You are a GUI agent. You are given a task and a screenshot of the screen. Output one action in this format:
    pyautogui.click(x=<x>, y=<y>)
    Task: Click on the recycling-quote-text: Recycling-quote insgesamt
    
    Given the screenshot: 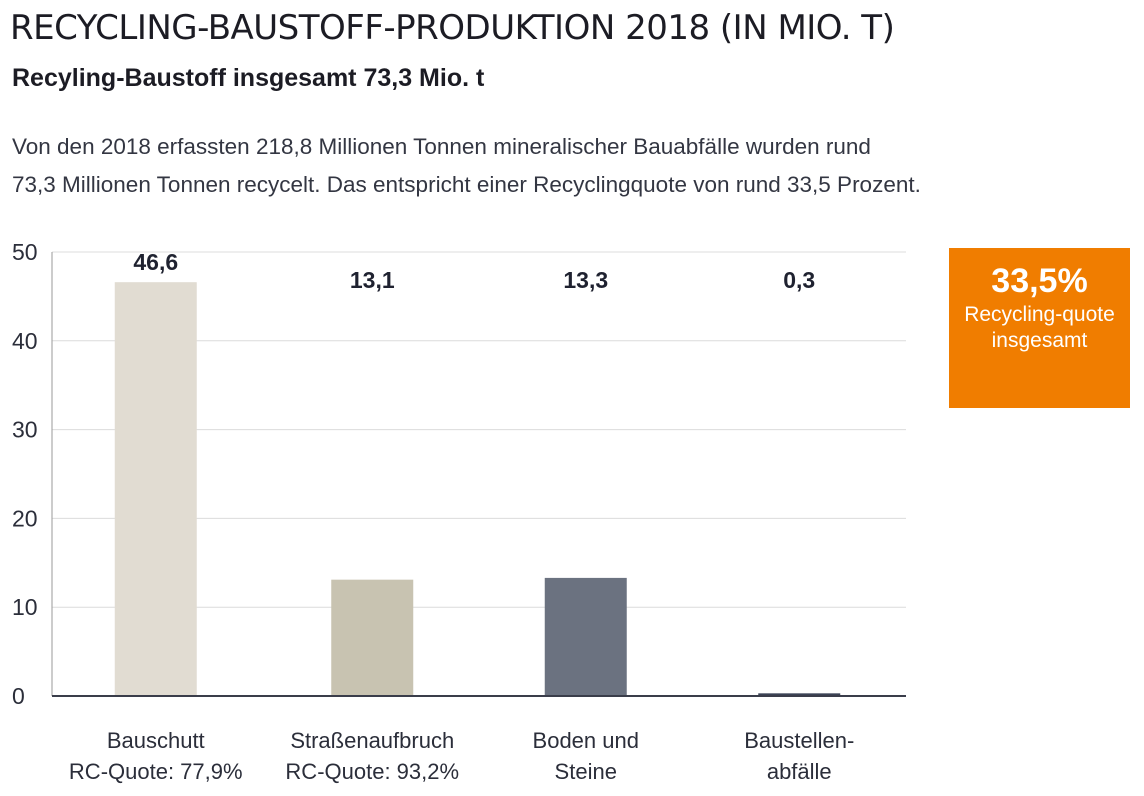 What is the action you would take?
    pyautogui.click(x=1039, y=327)
    